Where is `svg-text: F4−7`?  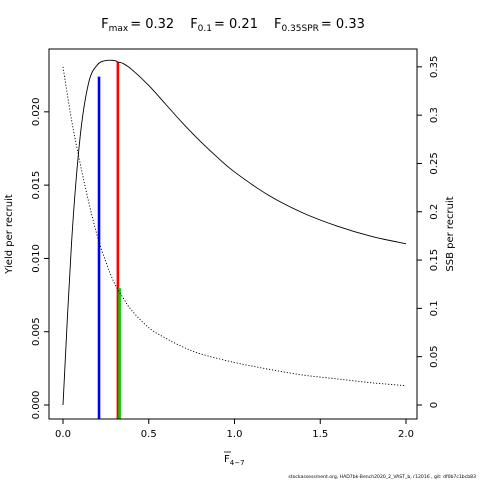
svg-text: F4−7 is located at coordinates (234, 460).